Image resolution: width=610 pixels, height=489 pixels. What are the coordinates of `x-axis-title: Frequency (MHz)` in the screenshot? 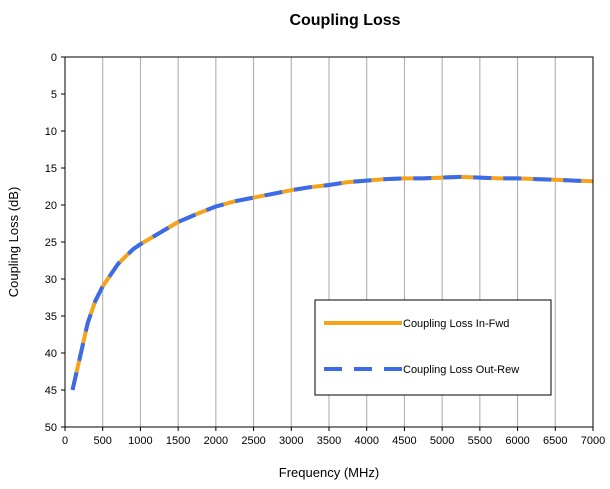 It's located at (329, 472).